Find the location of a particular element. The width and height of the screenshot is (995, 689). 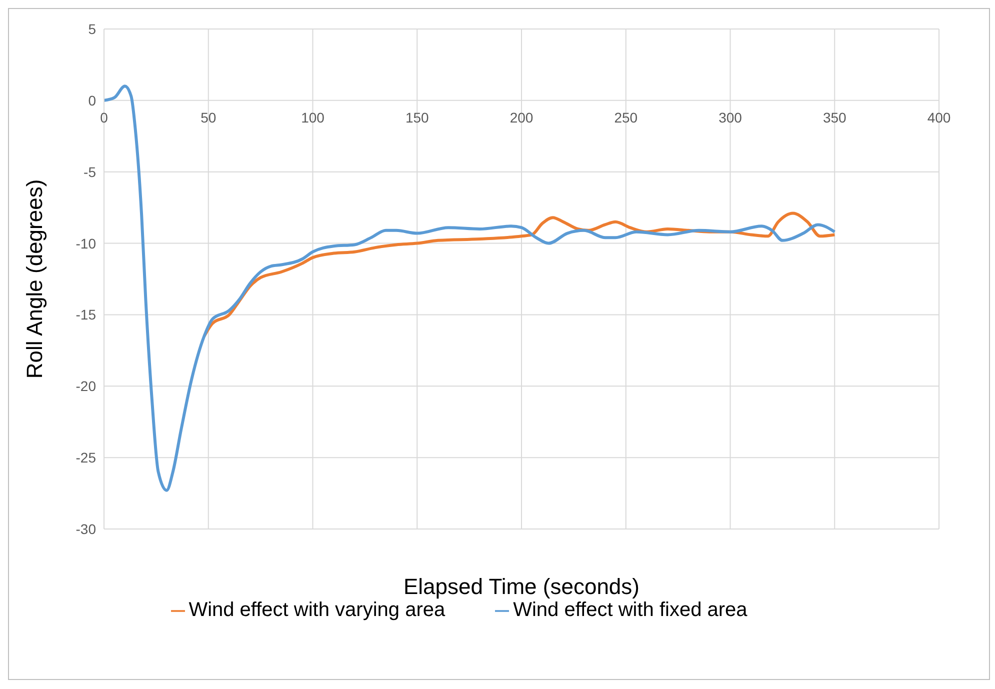

x-axis-title: Elapsed Time (seconds) is located at coordinates (522, 586).